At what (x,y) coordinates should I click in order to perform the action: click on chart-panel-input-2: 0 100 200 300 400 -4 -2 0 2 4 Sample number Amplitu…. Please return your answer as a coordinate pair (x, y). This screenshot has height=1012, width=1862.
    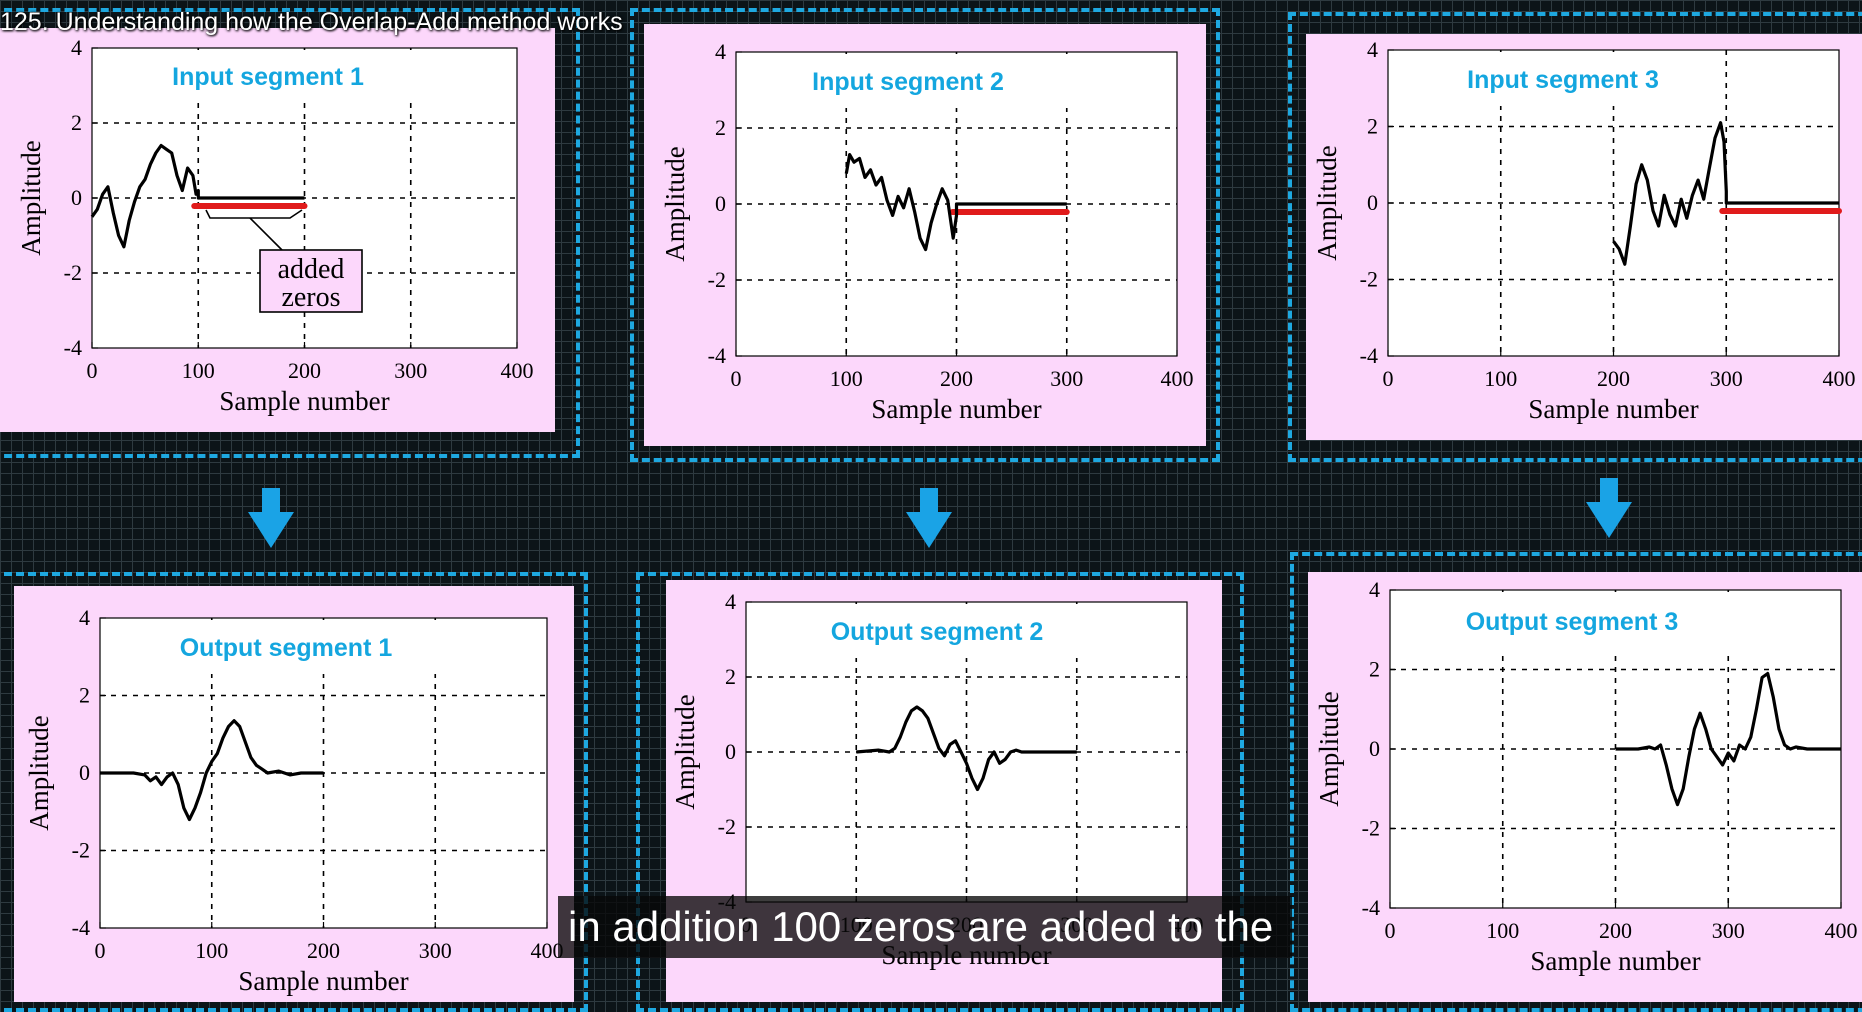
    Looking at the image, I should click on (925, 235).